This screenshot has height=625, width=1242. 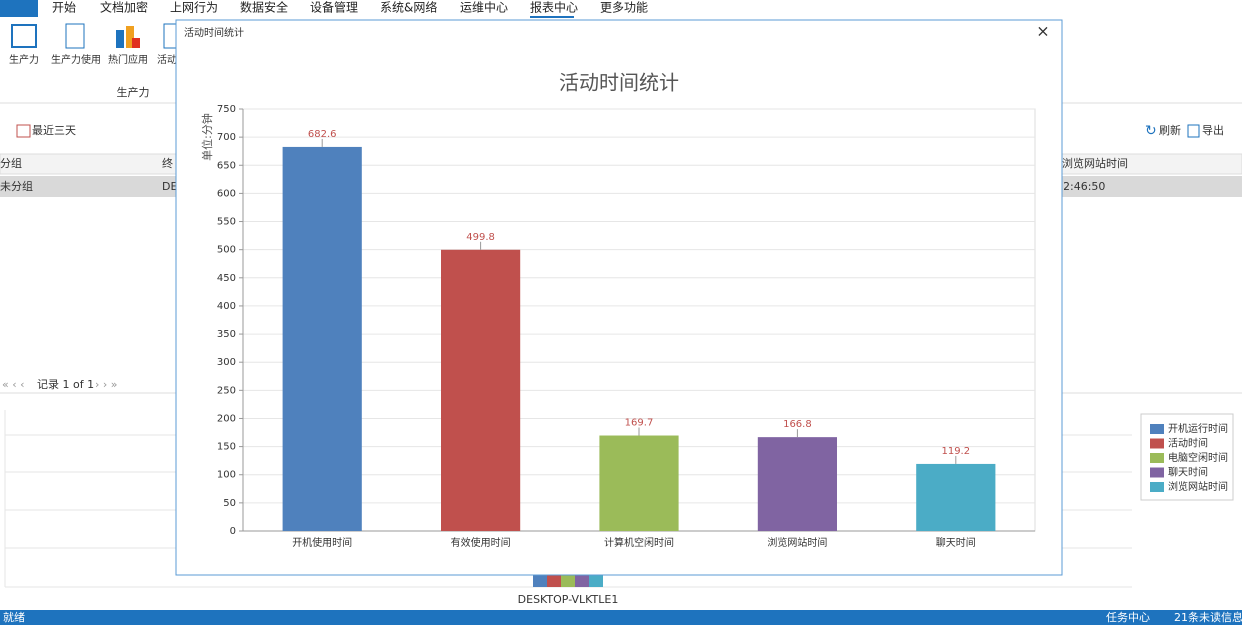 What do you see at coordinates (226, 306) in the screenshot?
I see `y-tick-label: 400` at bounding box center [226, 306].